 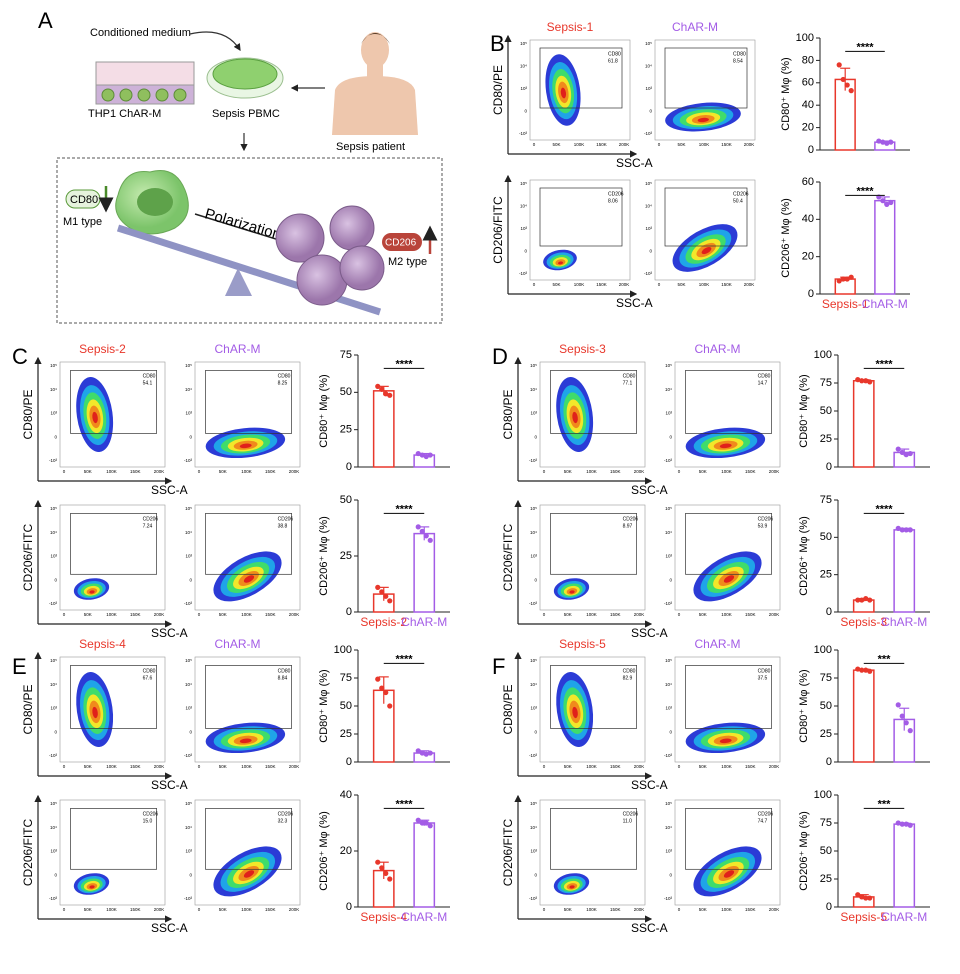 What do you see at coordinates (649, 633) in the screenshot?
I see `flow-x-label: SSC-A` at bounding box center [649, 633].